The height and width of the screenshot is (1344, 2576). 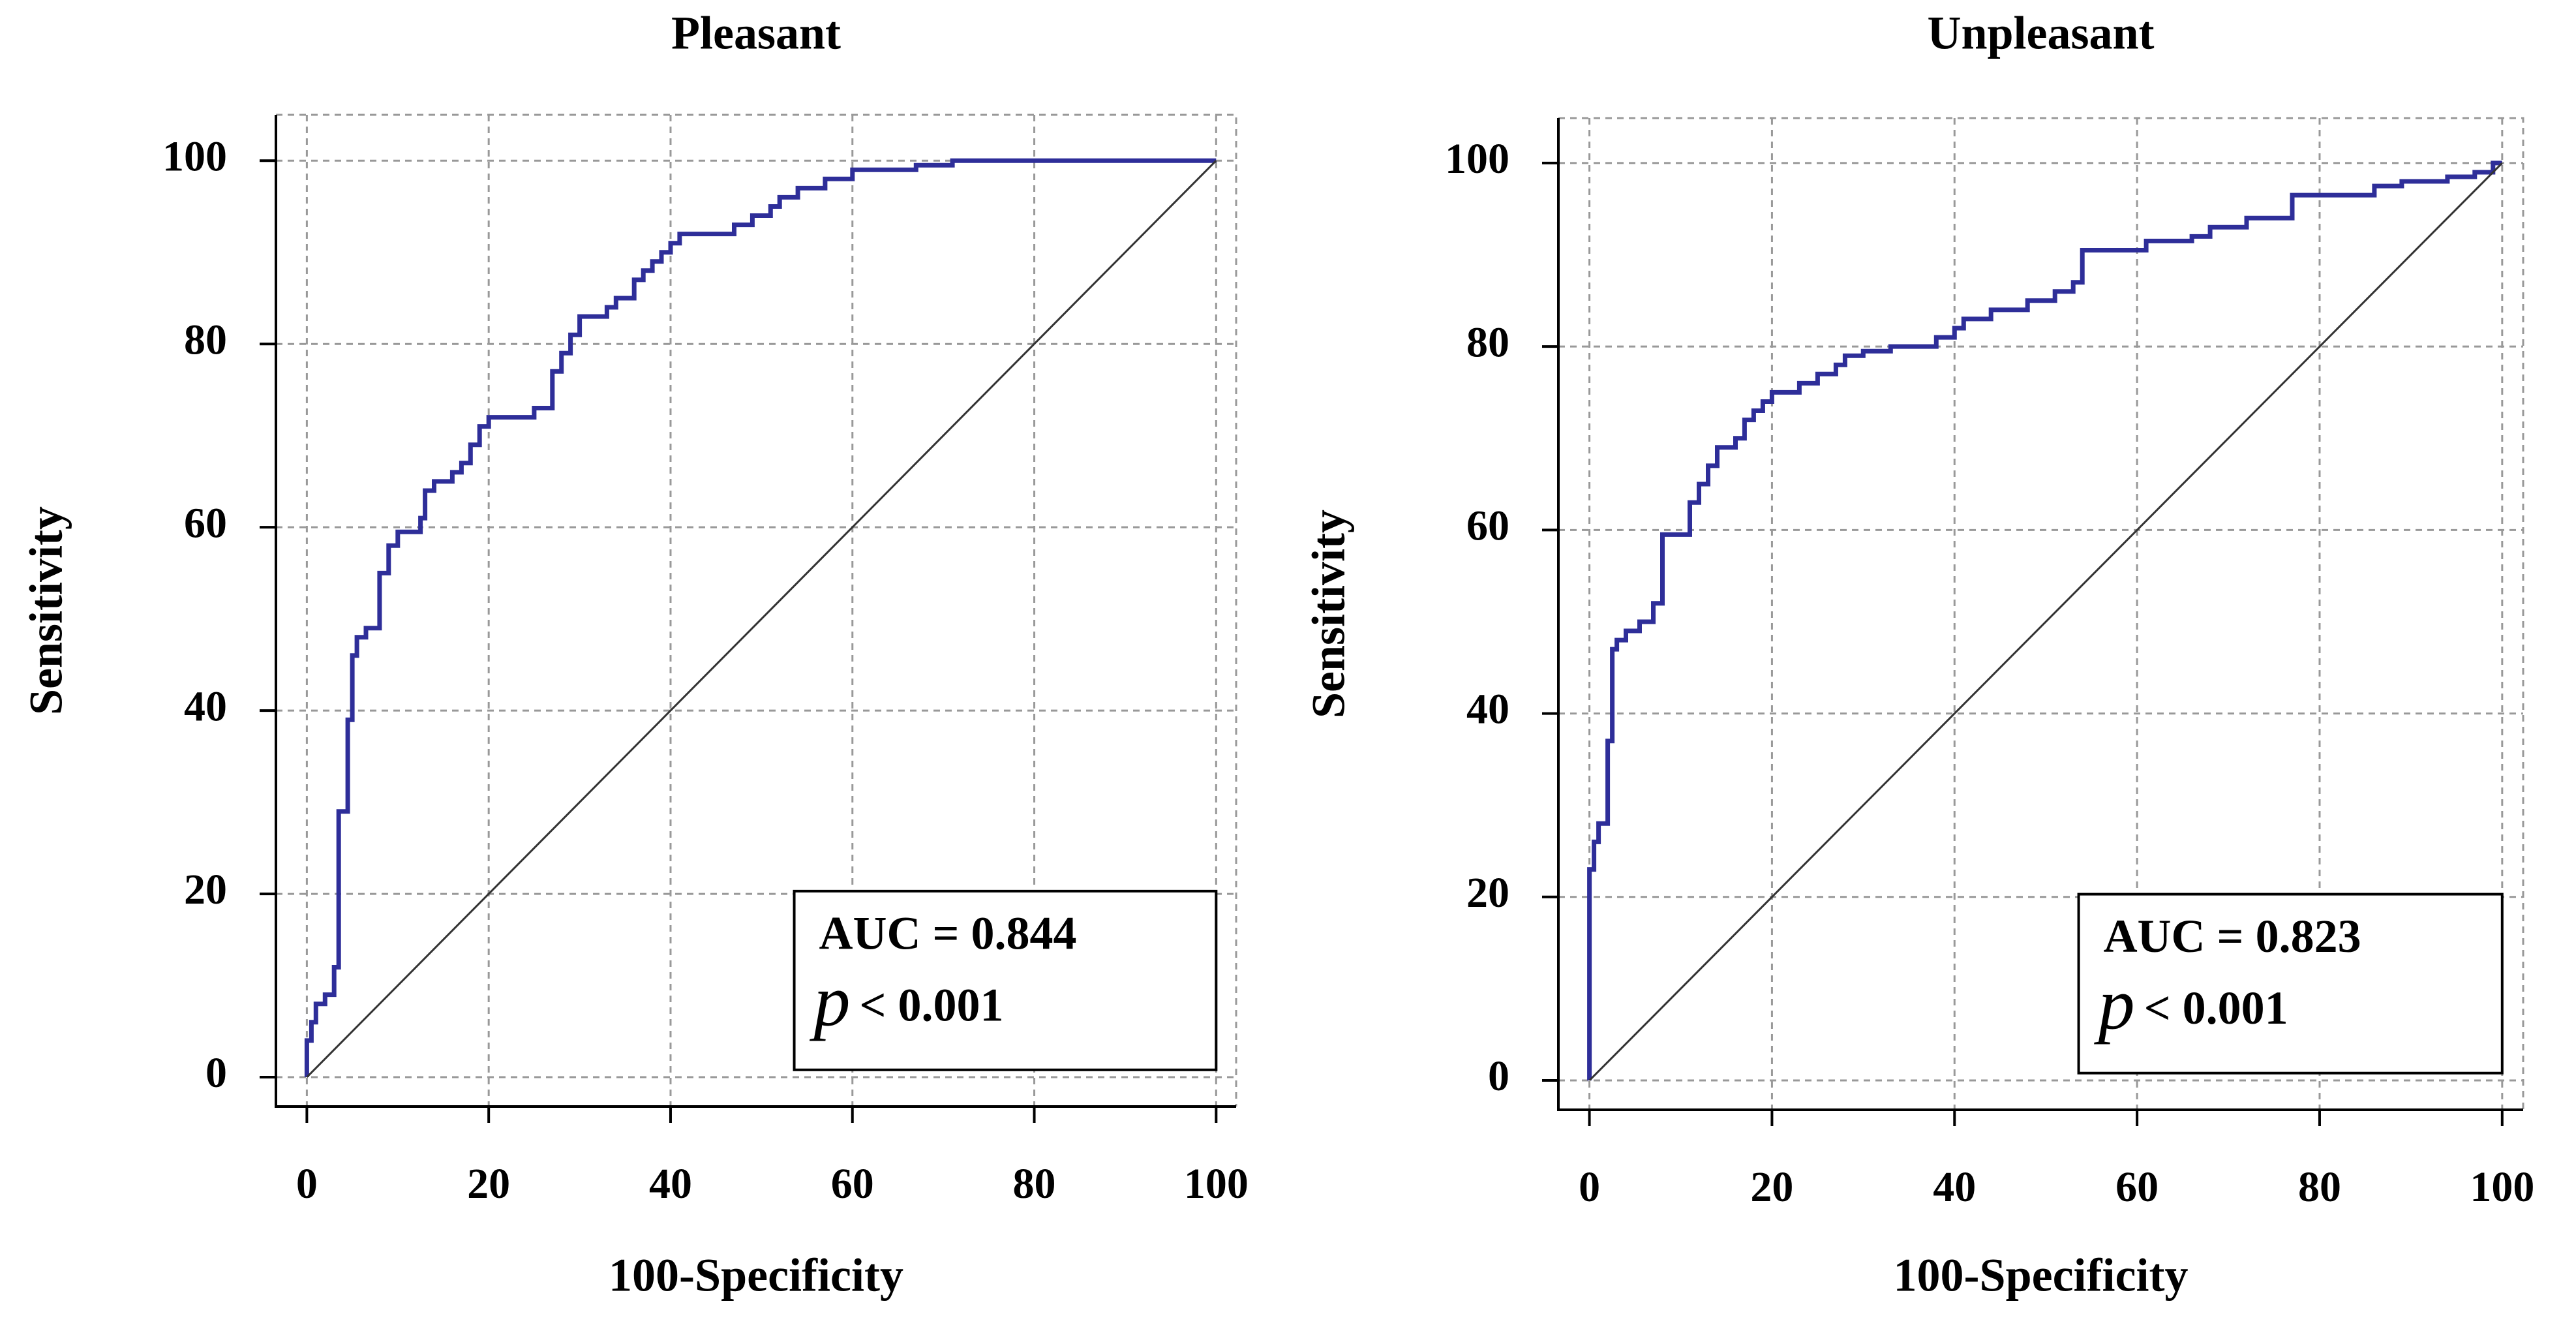 What do you see at coordinates (948, 933) in the screenshot?
I see `auc-label: AUC = 0.844` at bounding box center [948, 933].